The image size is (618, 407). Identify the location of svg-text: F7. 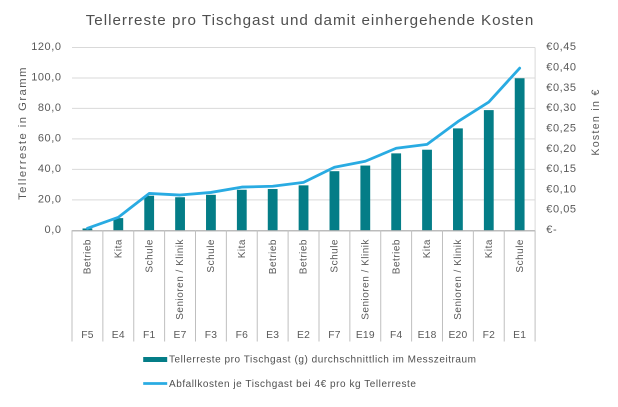
(334, 335).